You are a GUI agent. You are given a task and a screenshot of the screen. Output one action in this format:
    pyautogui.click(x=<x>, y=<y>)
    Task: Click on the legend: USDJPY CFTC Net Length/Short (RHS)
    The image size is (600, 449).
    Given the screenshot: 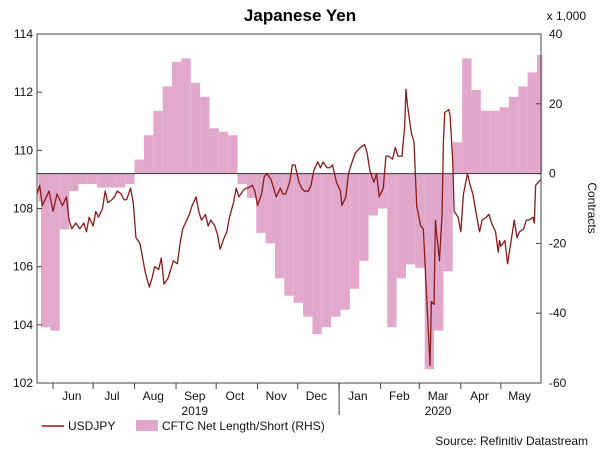 What is the action you would take?
    pyautogui.click(x=183, y=426)
    